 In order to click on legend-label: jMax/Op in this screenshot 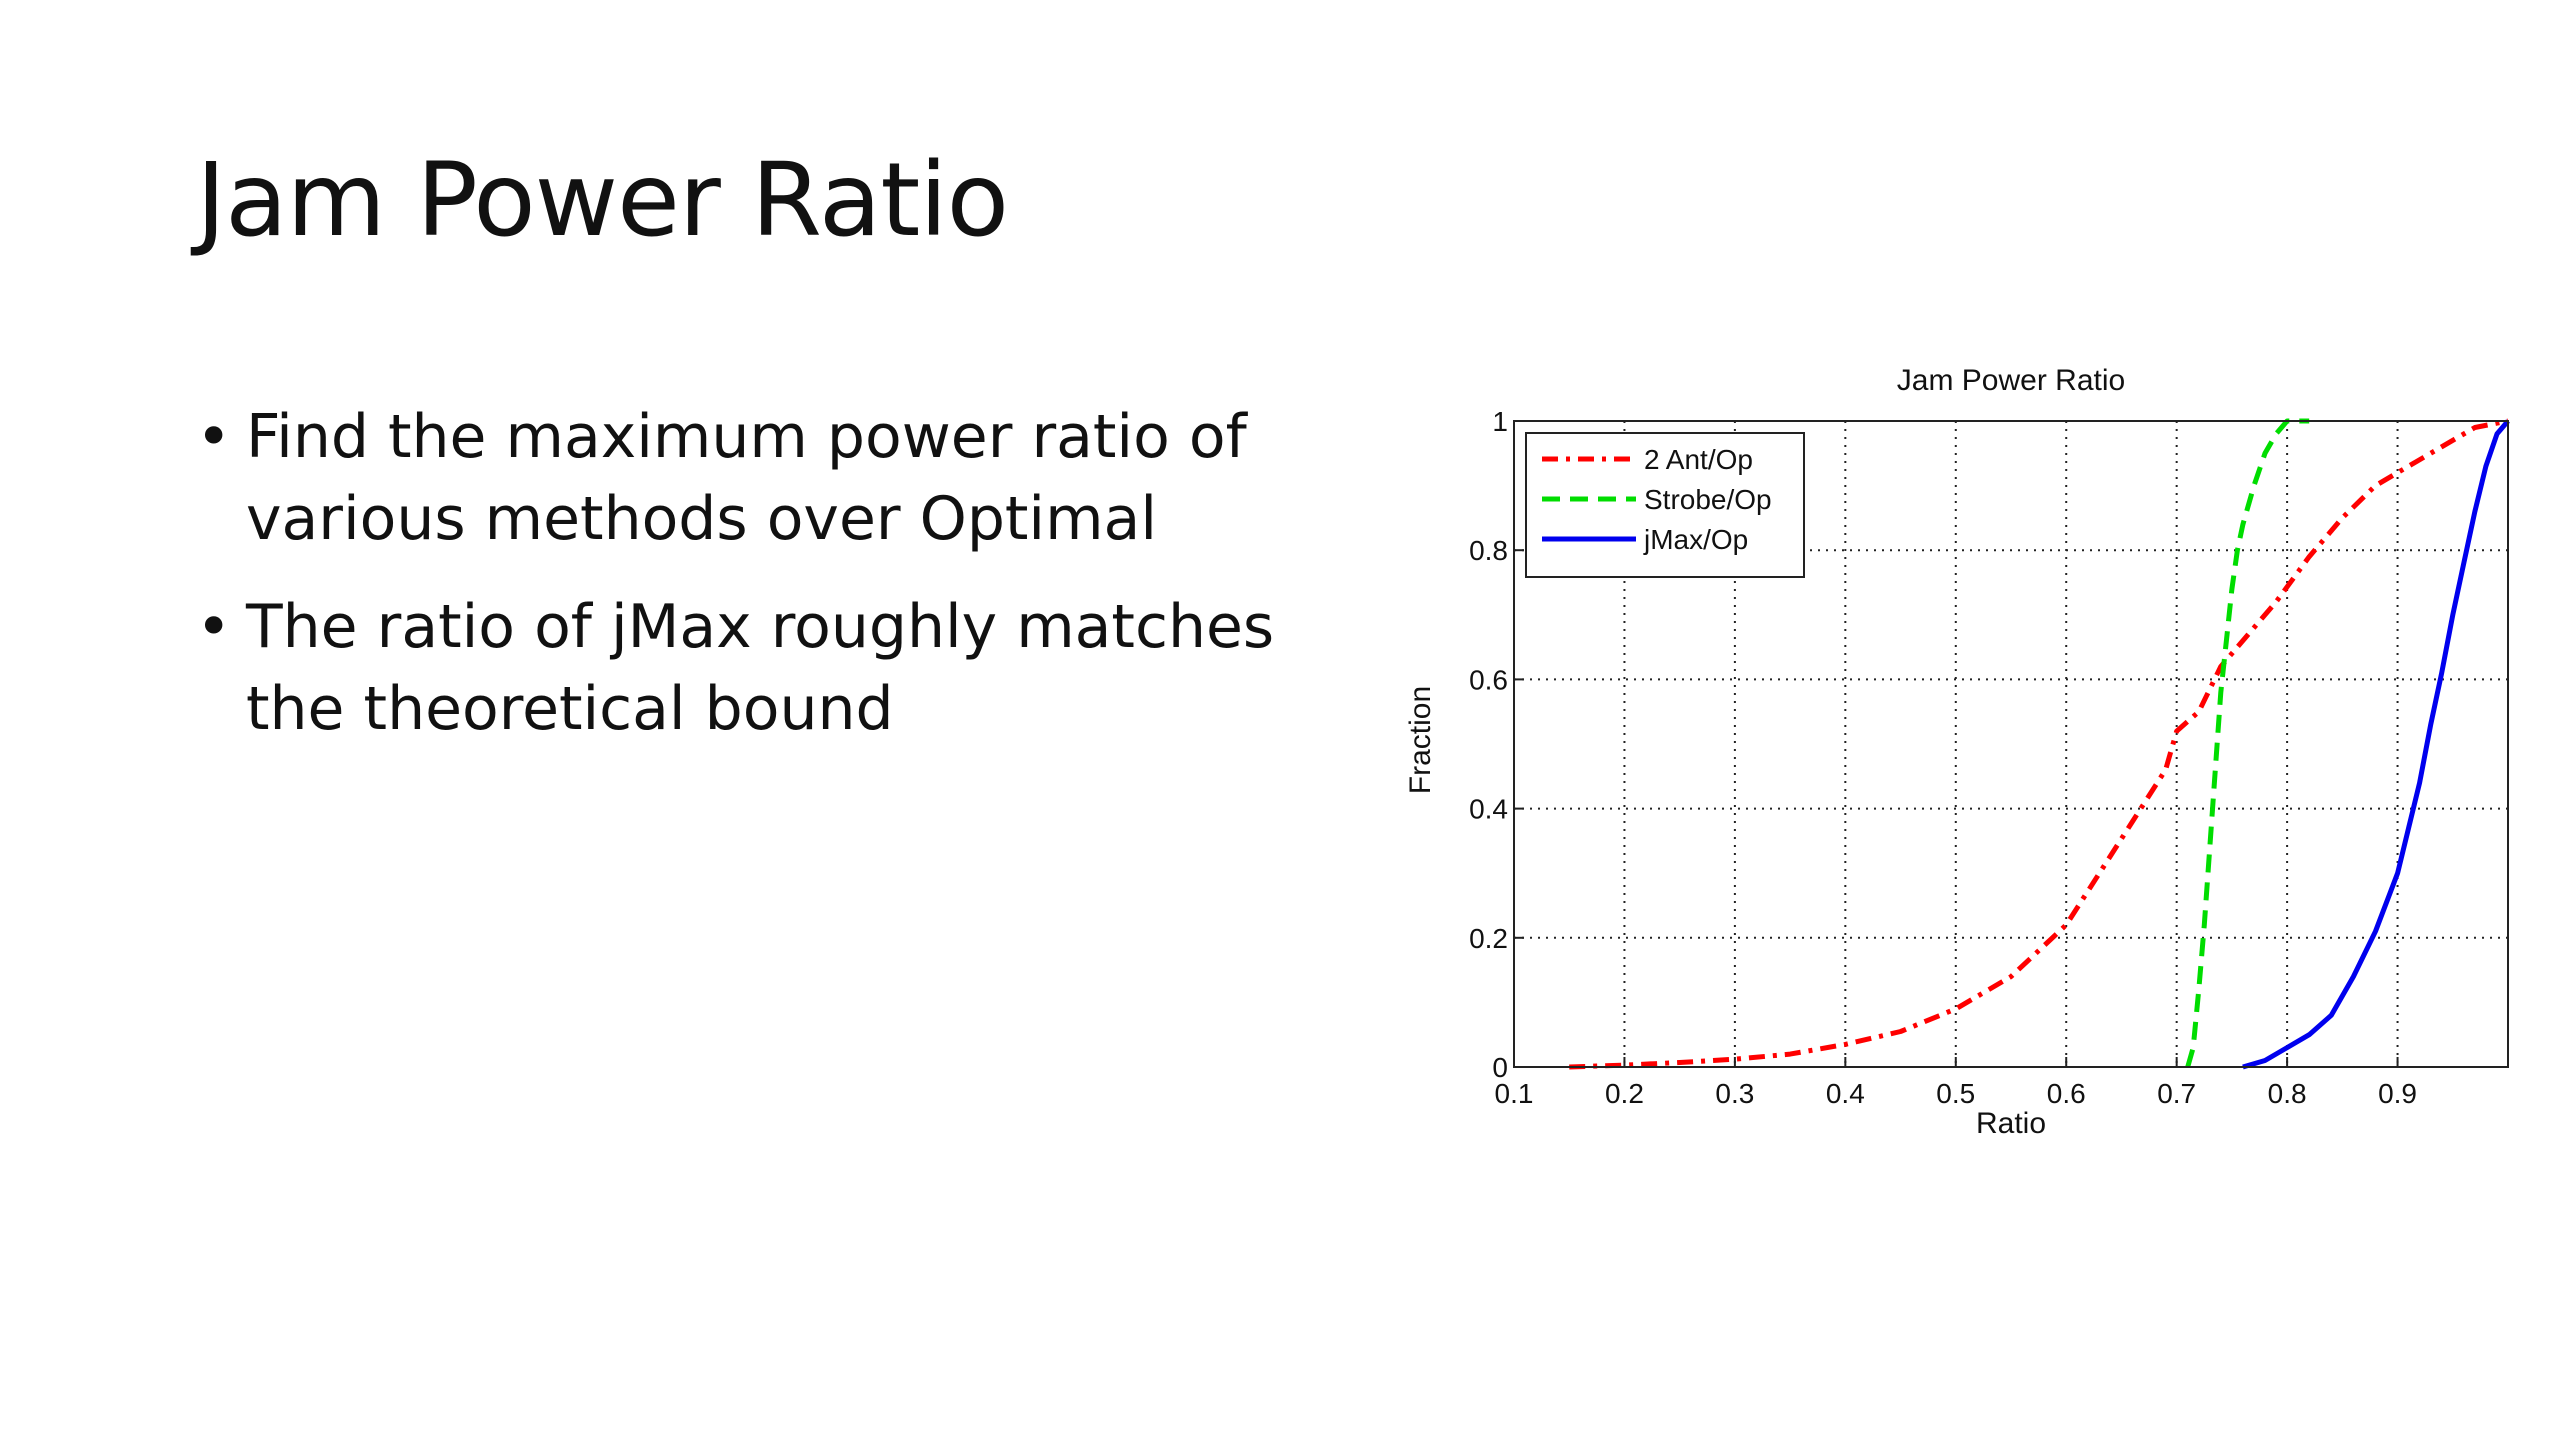, I will do `click(1695, 539)`.